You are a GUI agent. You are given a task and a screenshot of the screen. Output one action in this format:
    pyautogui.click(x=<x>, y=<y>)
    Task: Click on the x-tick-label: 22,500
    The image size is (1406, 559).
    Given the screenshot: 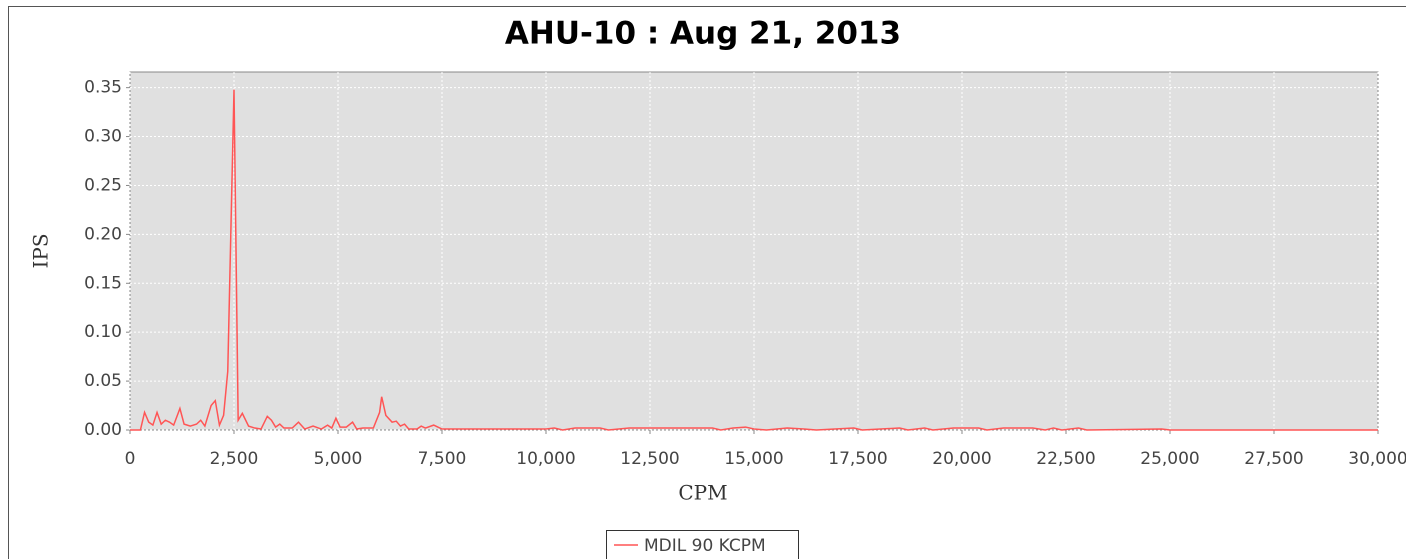 What is the action you would take?
    pyautogui.click(x=1065, y=459)
    